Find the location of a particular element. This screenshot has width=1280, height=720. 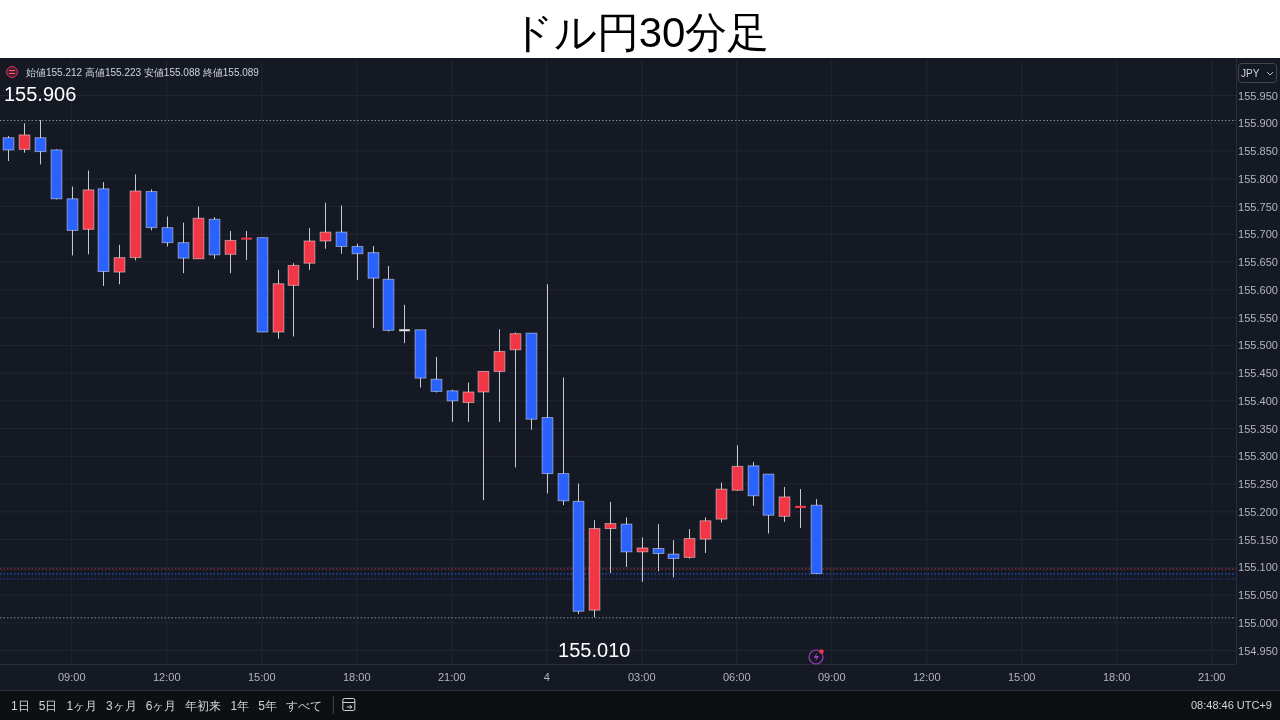

text: 年初来 is located at coordinates (203, 706).